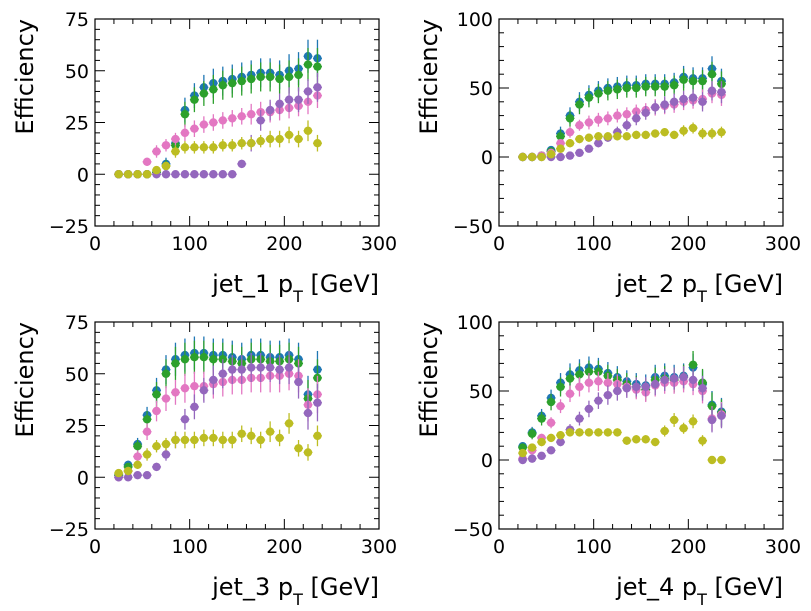 The height and width of the screenshot is (611, 811). I want to click on x-axis-label: jet_2 pT [GeV], so click(699, 288).